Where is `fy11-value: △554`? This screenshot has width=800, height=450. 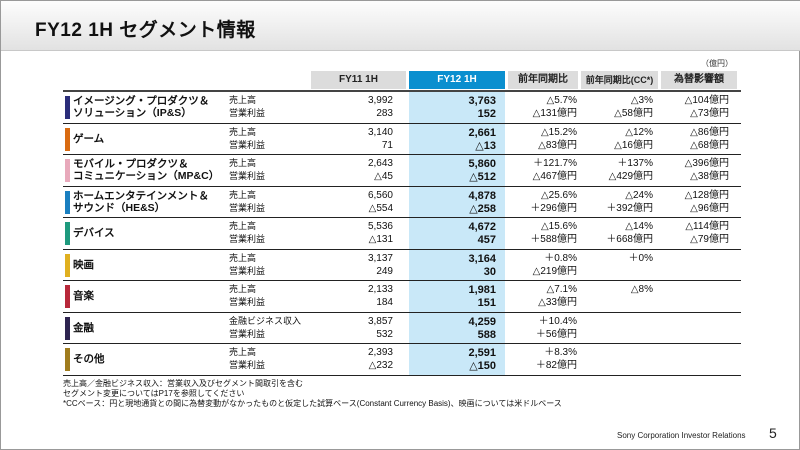
fy11-value: △554 is located at coordinates (380, 208).